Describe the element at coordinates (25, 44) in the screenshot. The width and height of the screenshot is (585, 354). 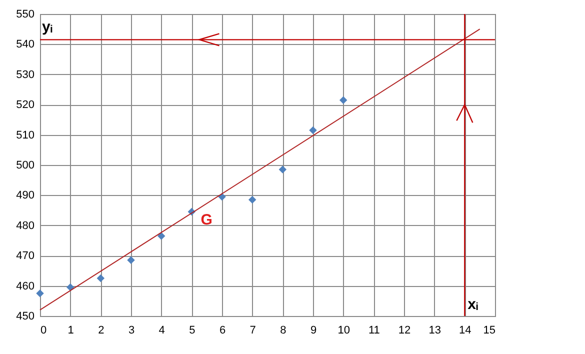
I see `y-tick-label: 540` at that location.